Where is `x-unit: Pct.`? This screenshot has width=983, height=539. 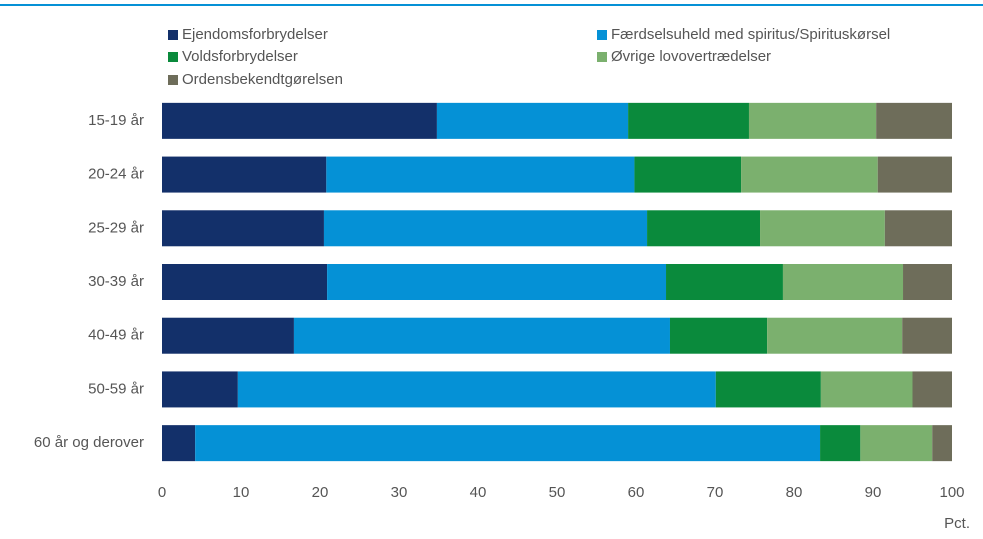
x-unit: Pct. is located at coordinates (957, 523).